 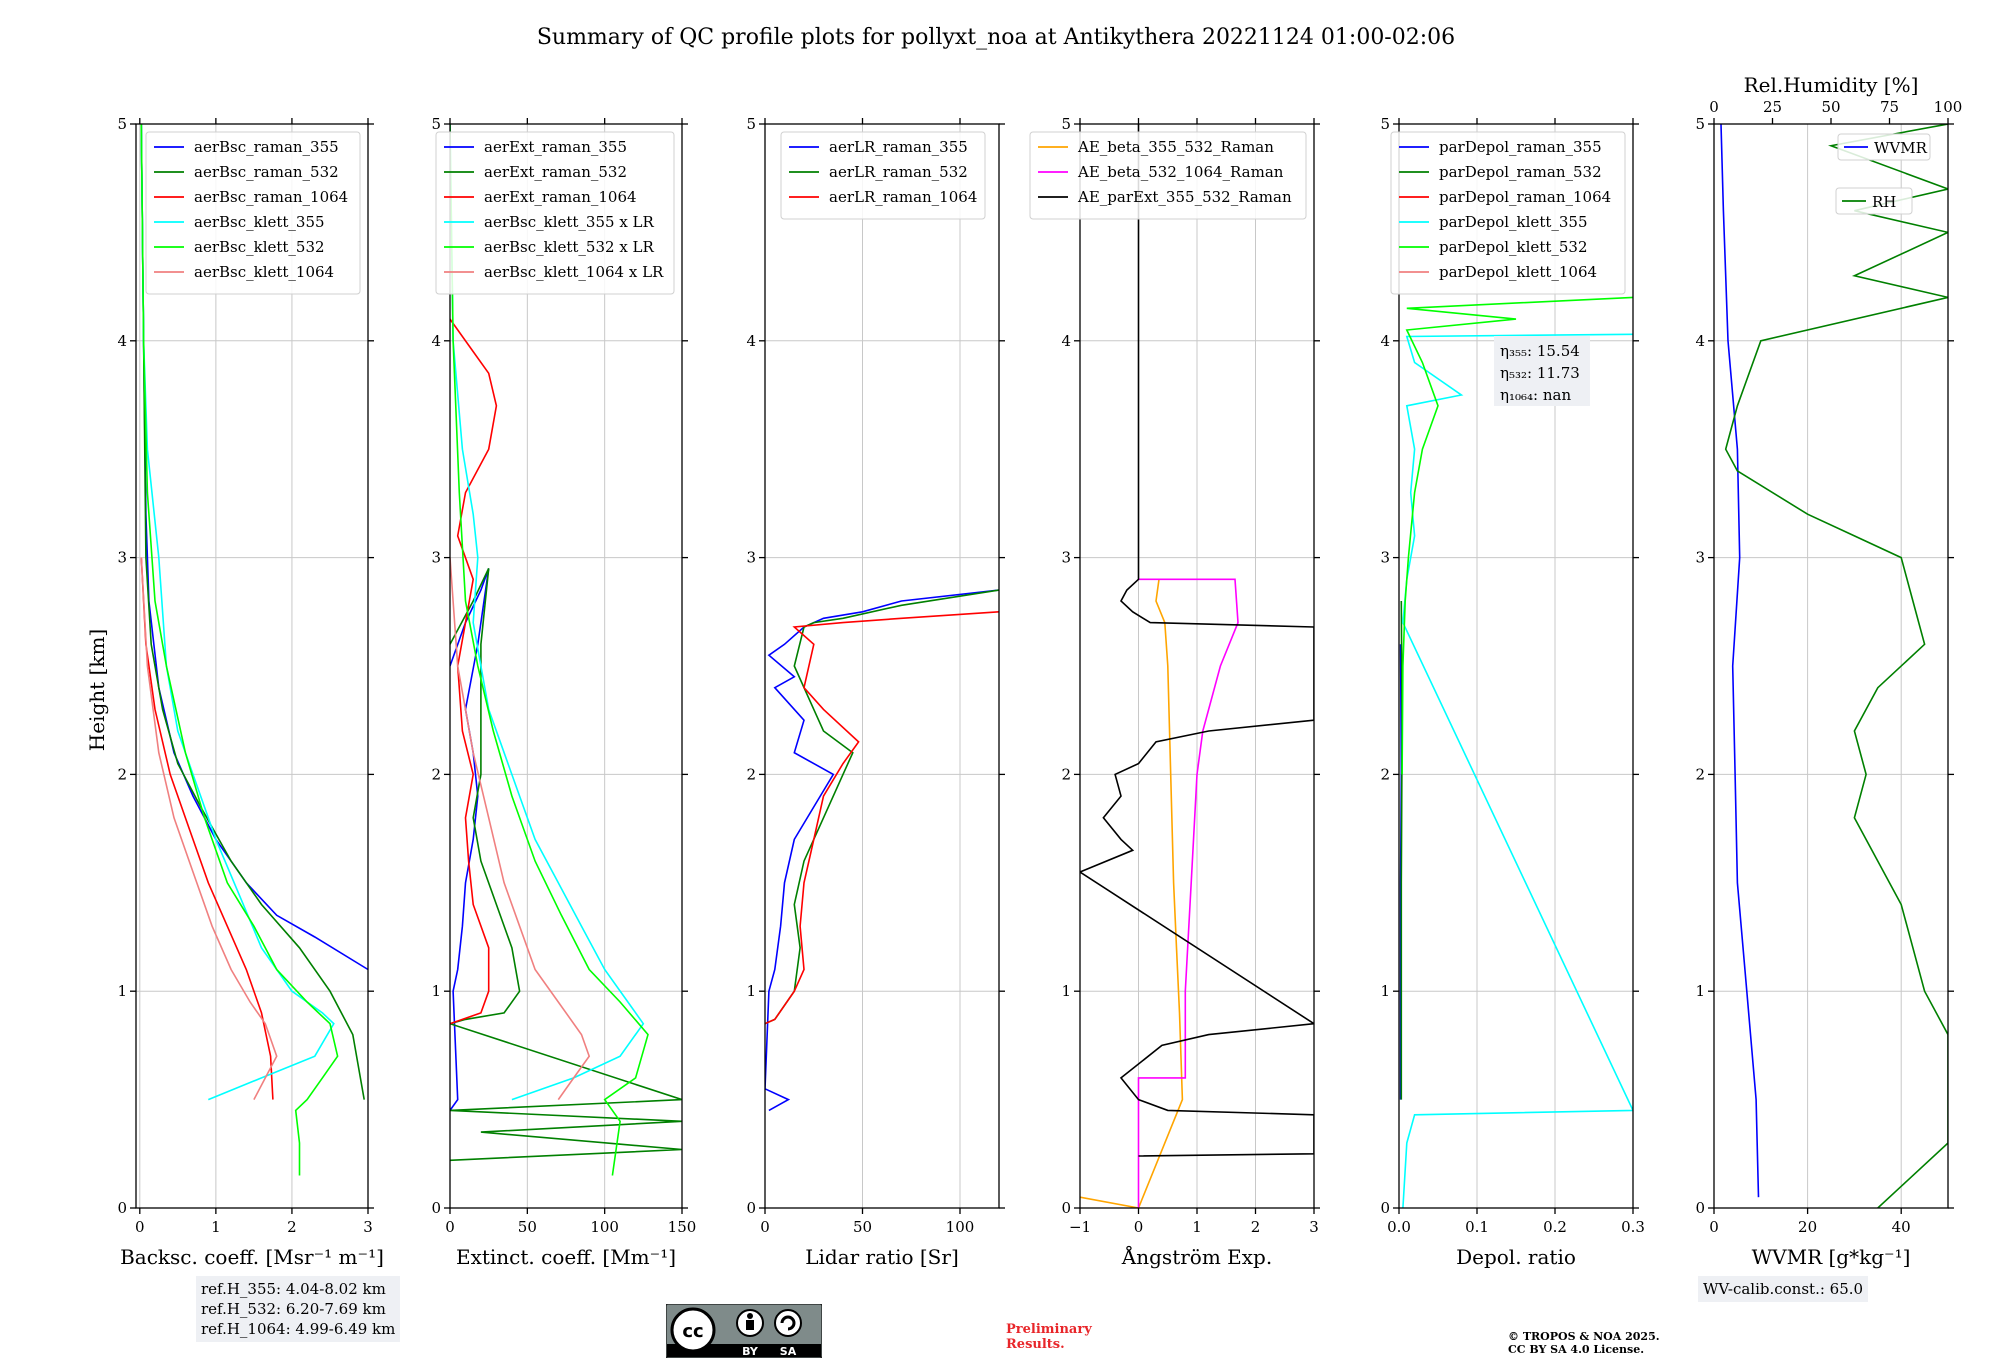 What do you see at coordinates (1197, 640) in the screenshot?
I see `series-line-ae-parext-355-532-raman` at bounding box center [1197, 640].